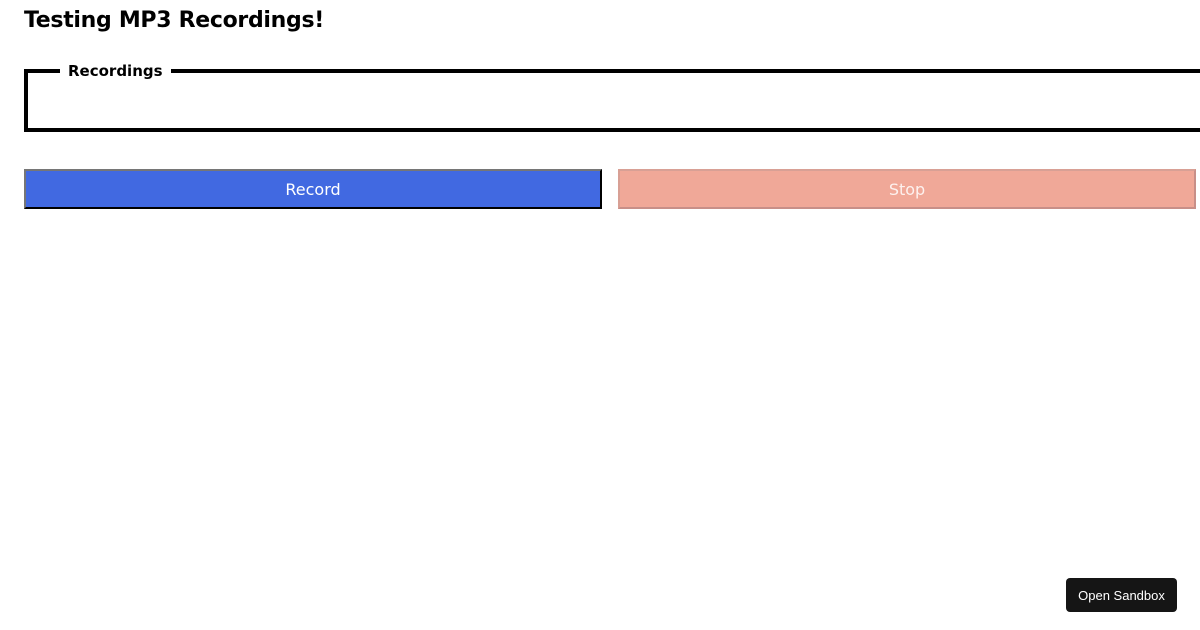  I want to click on recordings-fieldset: Recordings, so click(612, 97).